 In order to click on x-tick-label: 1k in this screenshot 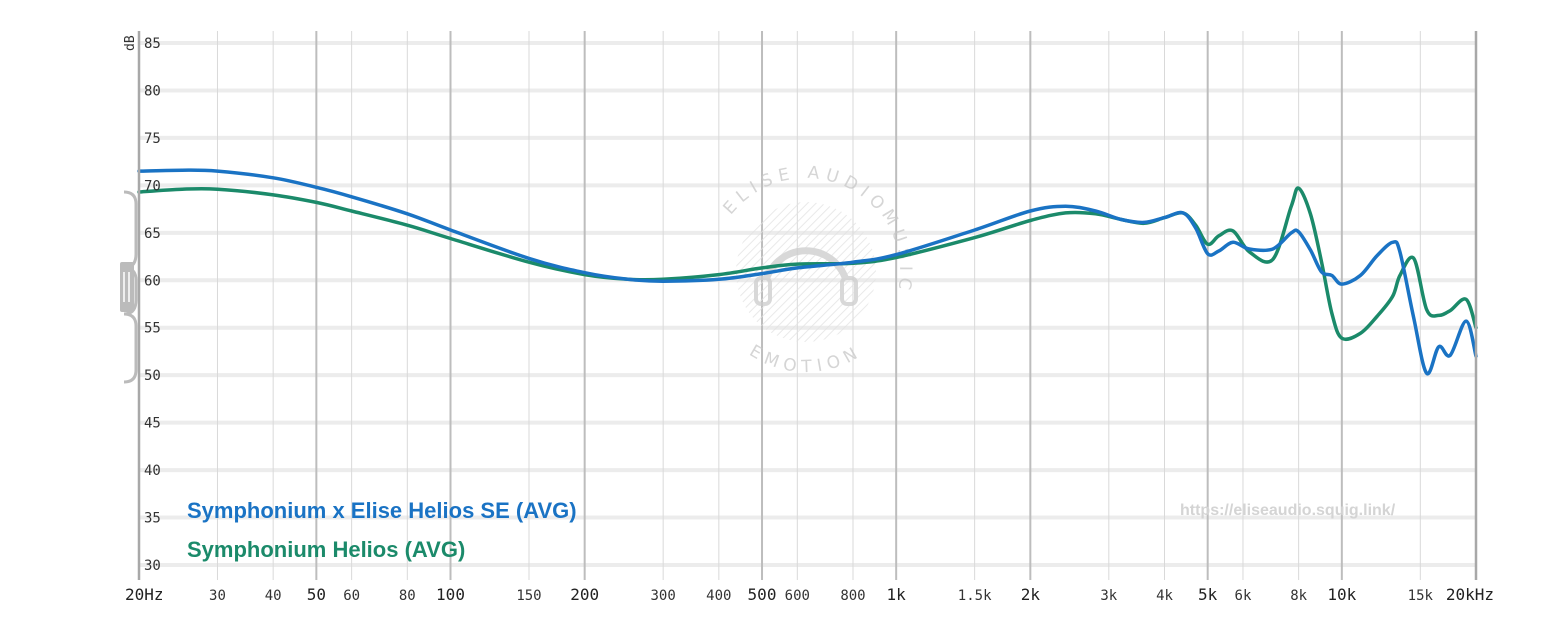, I will do `click(897, 594)`.